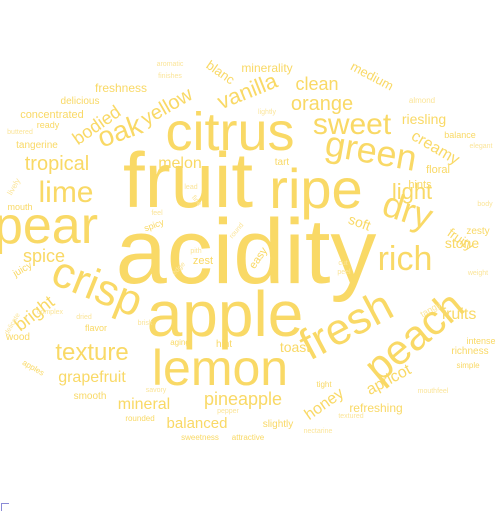 The height and width of the screenshot is (512, 500). Describe the element at coordinates (92, 377) in the screenshot. I see `word-grapefruit: grapefruit` at that location.